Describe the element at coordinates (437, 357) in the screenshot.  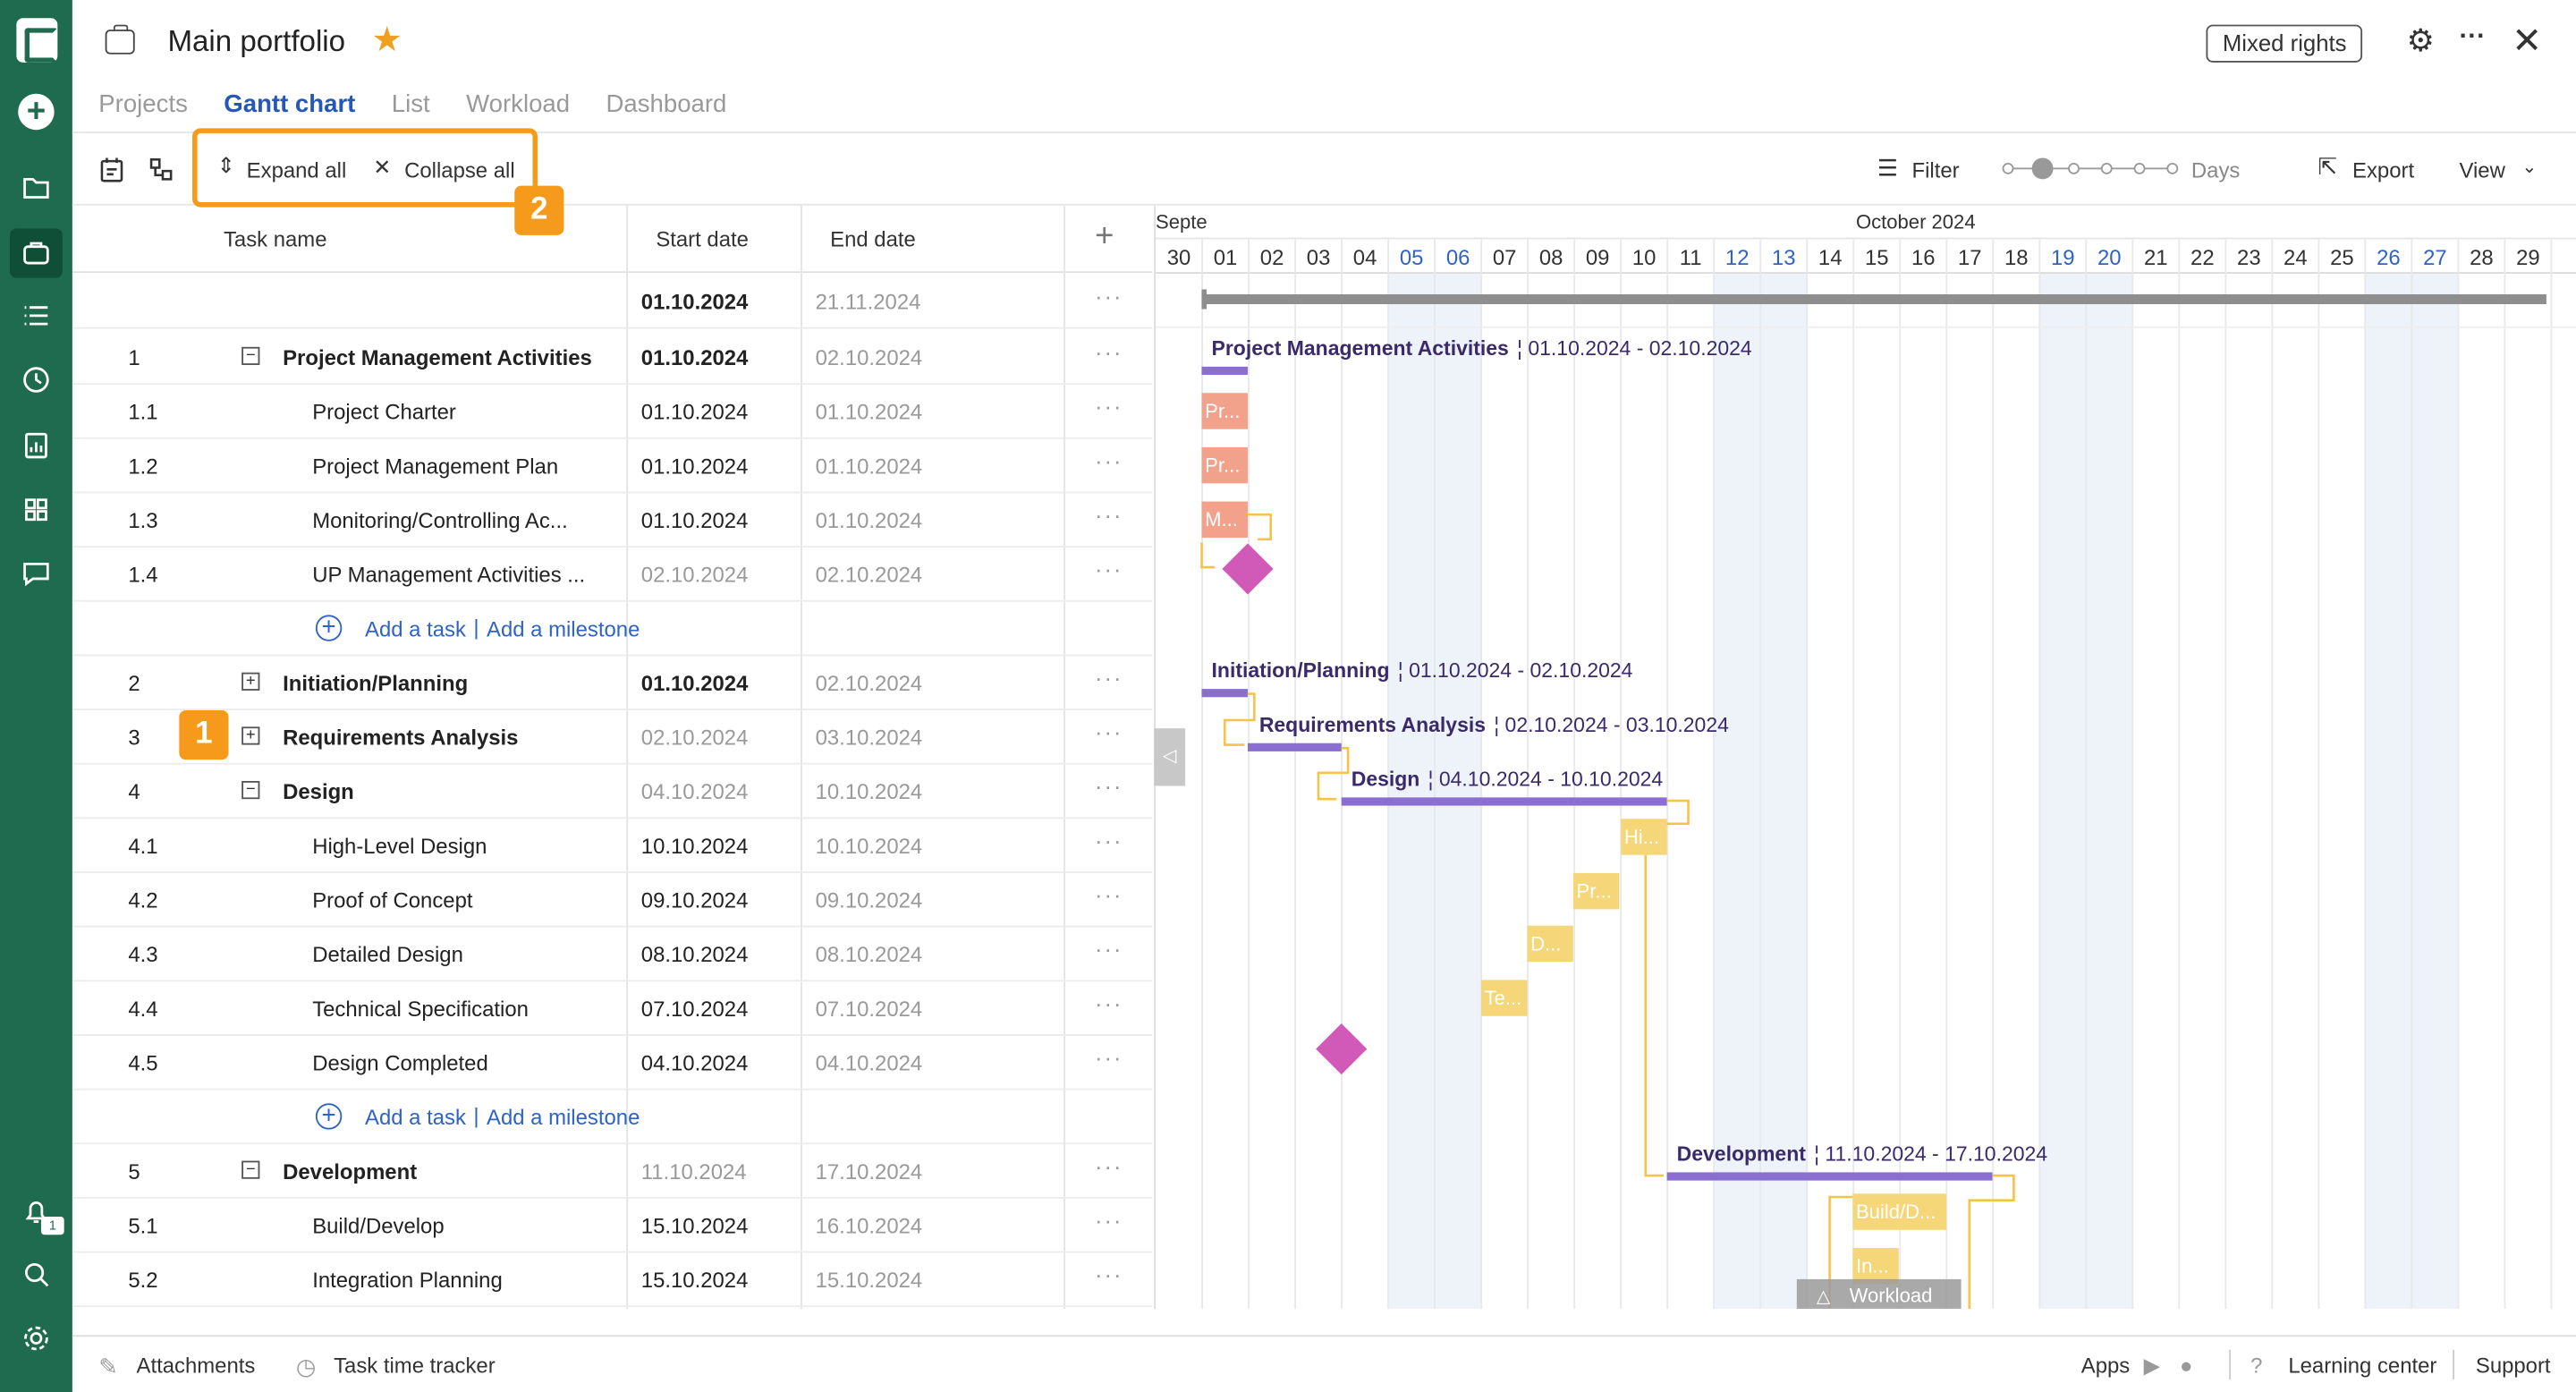
I see `task-name: Project Management Activities` at that location.